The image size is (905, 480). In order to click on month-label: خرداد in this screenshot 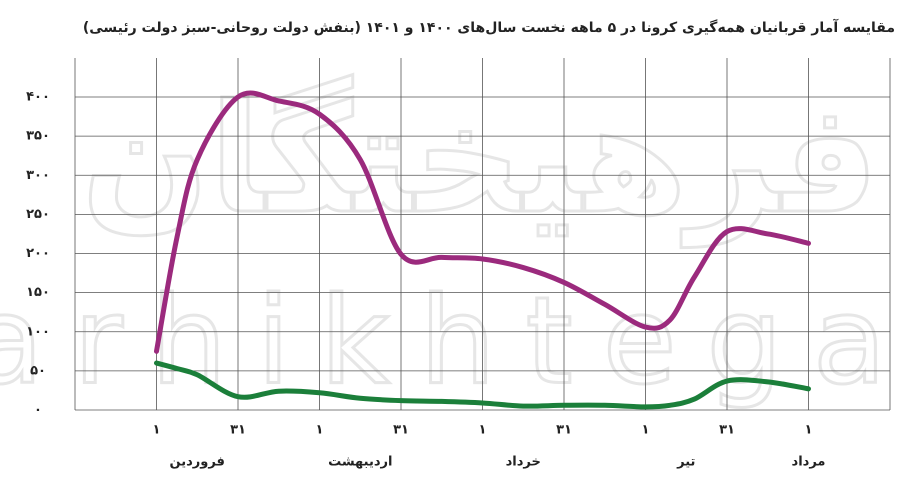, I will do `click(523, 462)`.